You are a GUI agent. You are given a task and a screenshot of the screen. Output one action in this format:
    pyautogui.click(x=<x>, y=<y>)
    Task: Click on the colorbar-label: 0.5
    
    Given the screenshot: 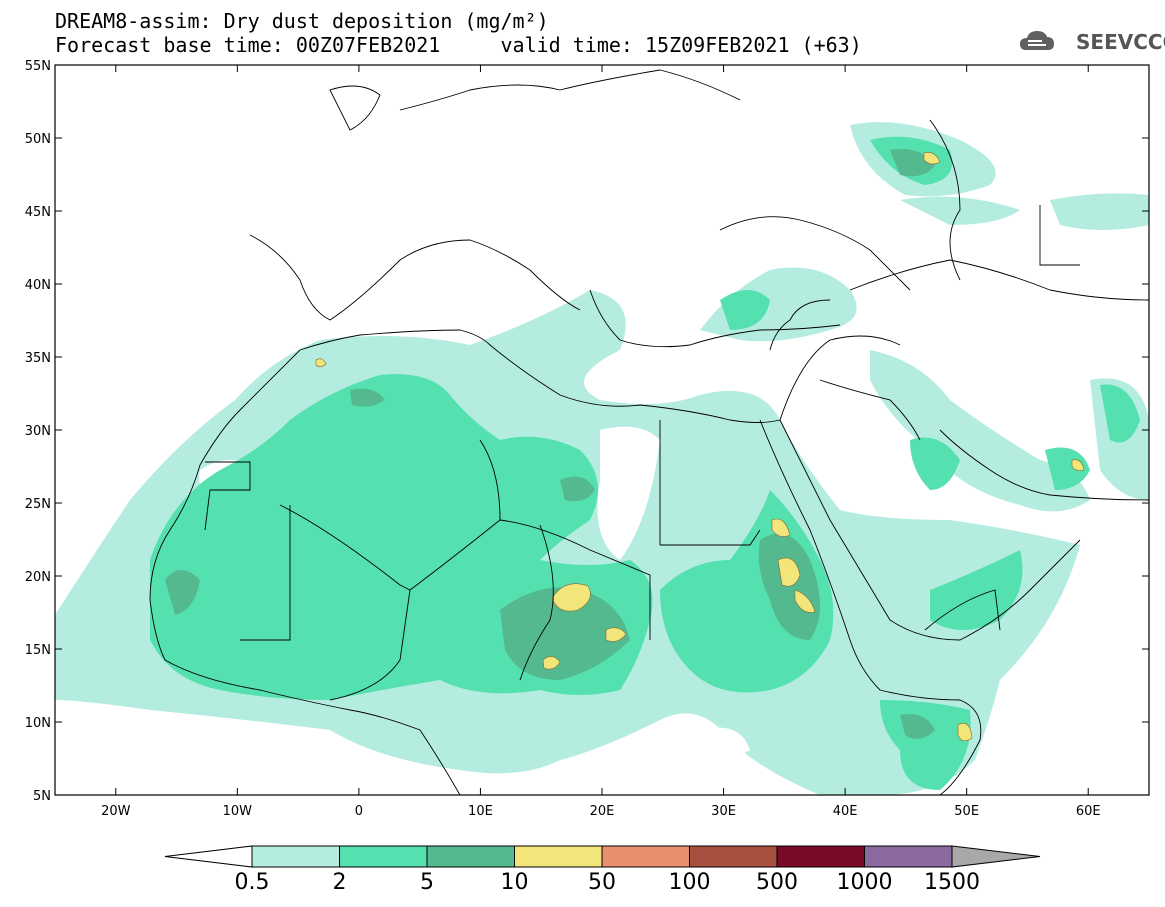 What is the action you would take?
    pyautogui.click(x=252, y=882)
    